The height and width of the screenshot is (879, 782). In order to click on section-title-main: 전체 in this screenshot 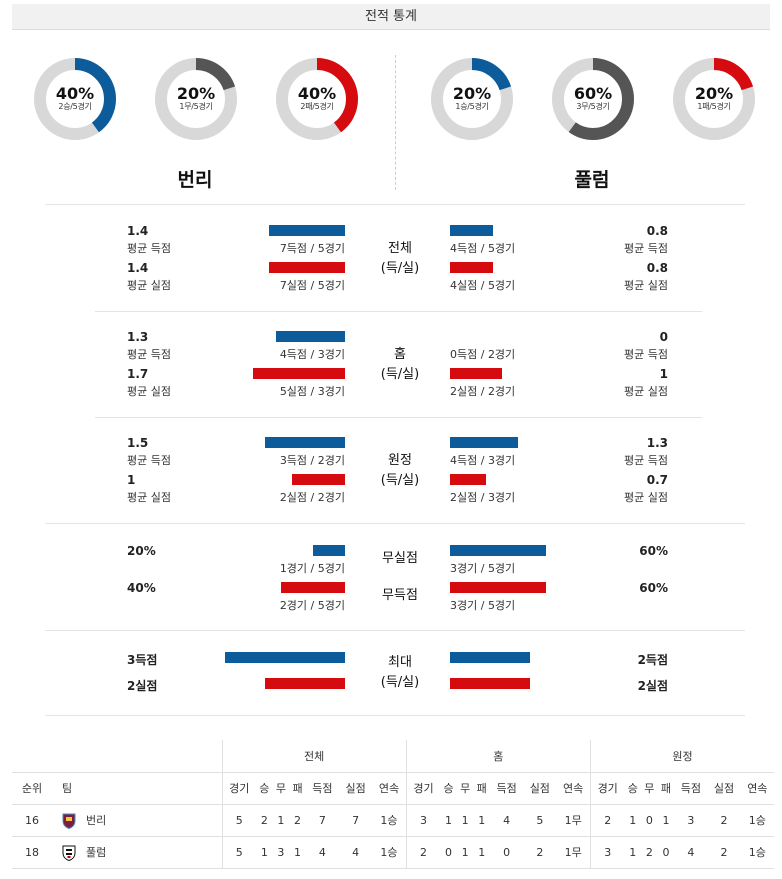, I will do `click(400, 248)`.